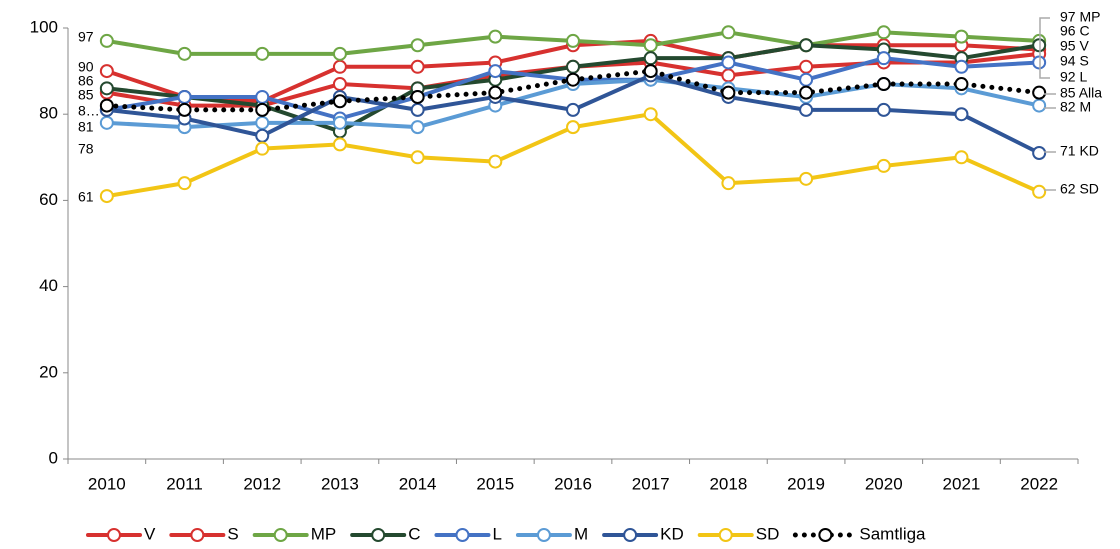 Image resolution: width=1120 pixels, height=549 pixels. What do you see at coordinates (86, 81) in the screenshot?
I see `start-label: 86` at bounding box center [86, 81].